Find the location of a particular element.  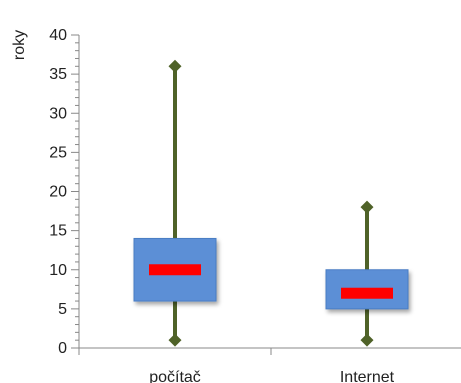

y-tick-label: 35 is located at coordinates (58, 74).